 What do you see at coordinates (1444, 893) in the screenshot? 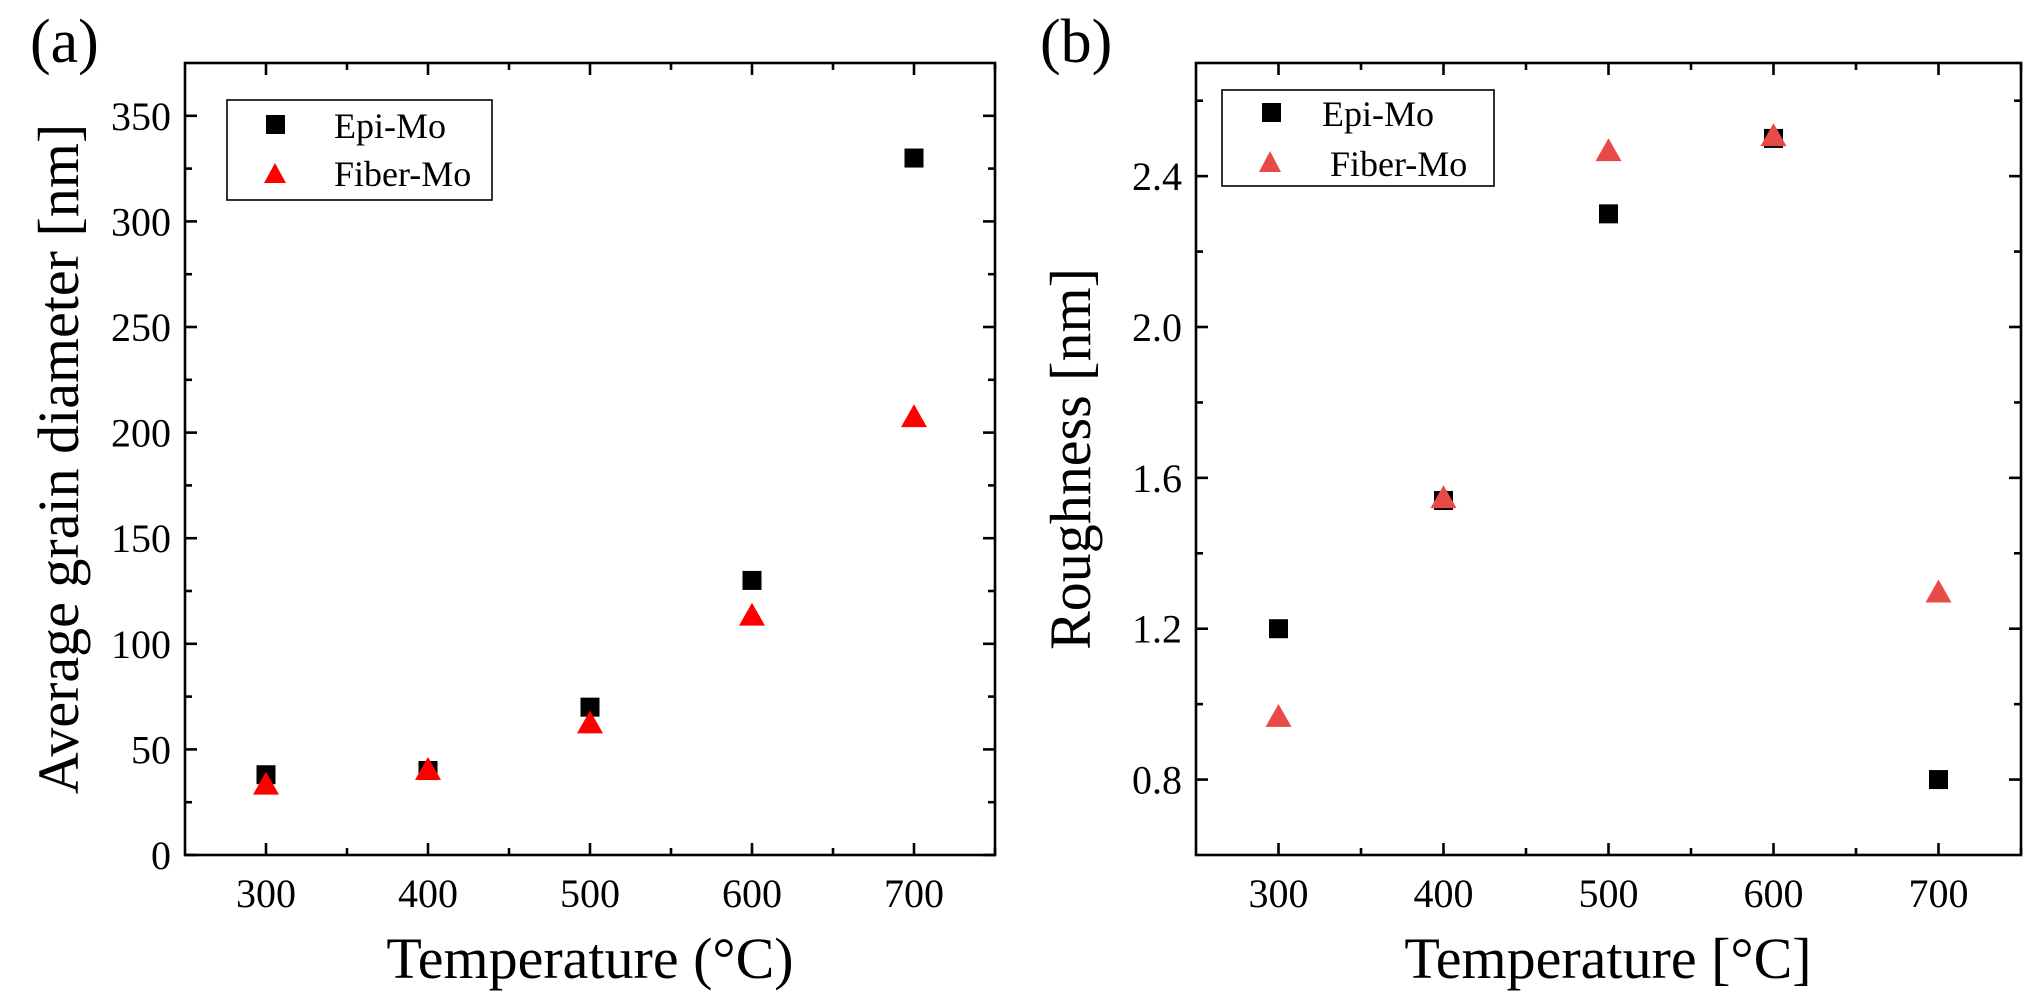
I see `panel-b-x-tick-label: 400` at bounding box center [1444, 893].